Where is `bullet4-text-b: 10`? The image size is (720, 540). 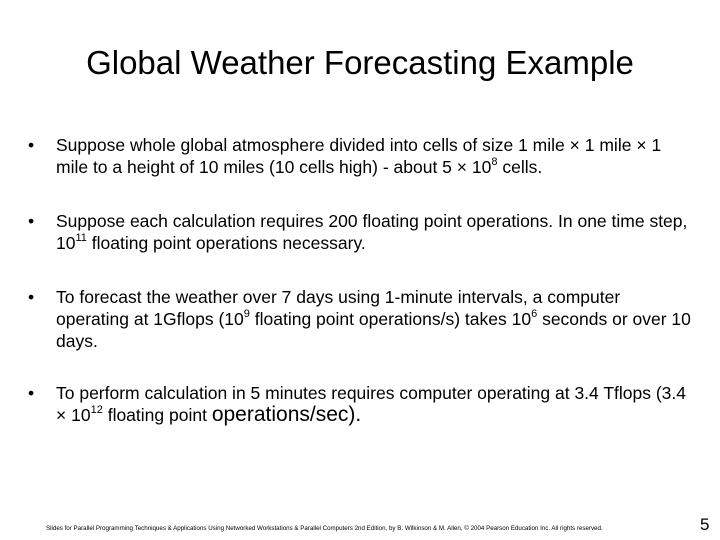
bullet4-text-b: 10 is located at coordinates (81, 415).